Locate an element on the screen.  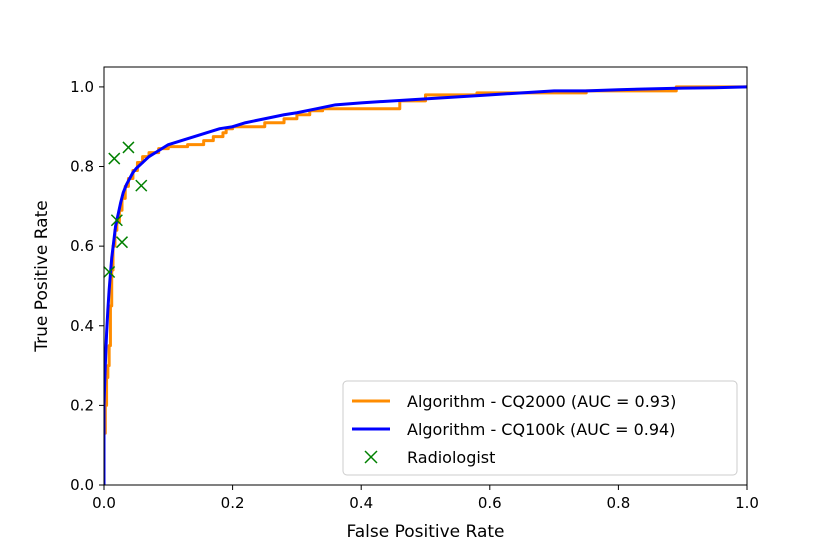
y-tick-label: 0.6 is located at coordinates (82, 246).